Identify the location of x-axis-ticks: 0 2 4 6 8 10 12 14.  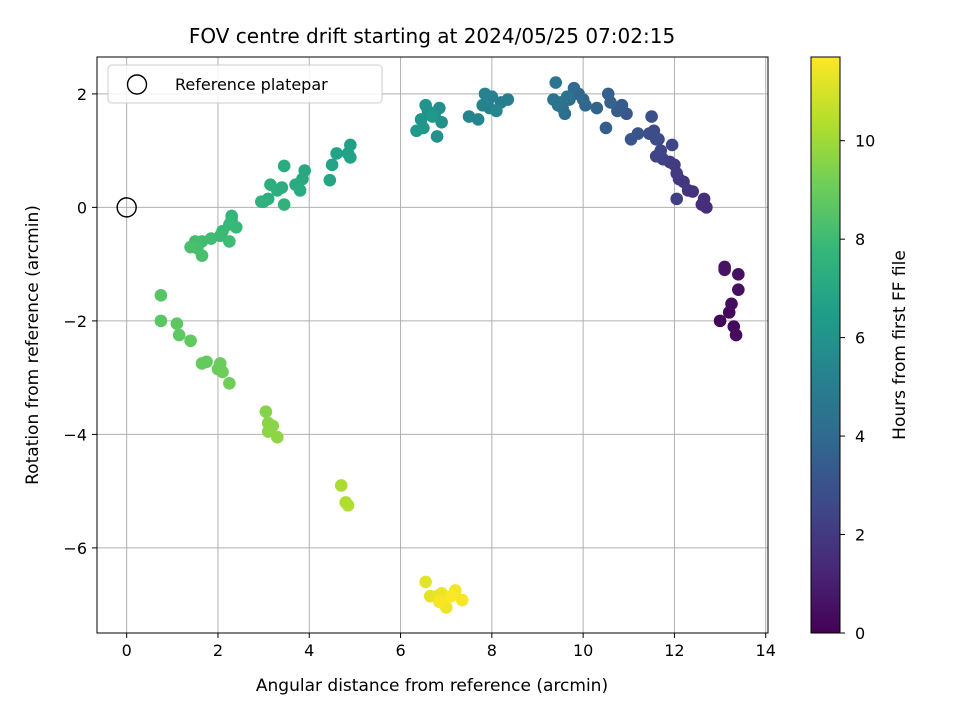
(449, 646).